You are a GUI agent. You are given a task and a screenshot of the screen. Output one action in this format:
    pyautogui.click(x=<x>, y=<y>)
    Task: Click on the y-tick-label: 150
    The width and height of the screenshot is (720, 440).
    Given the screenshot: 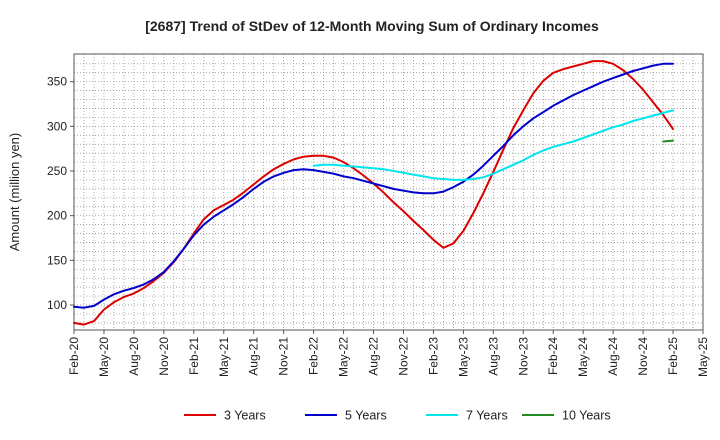 What is the action you would take?
    pyautogui.click(x=57, y=260)
    